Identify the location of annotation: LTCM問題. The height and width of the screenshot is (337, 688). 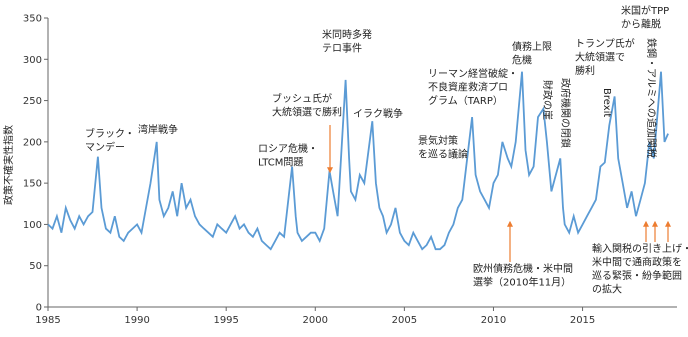
(280, 163).